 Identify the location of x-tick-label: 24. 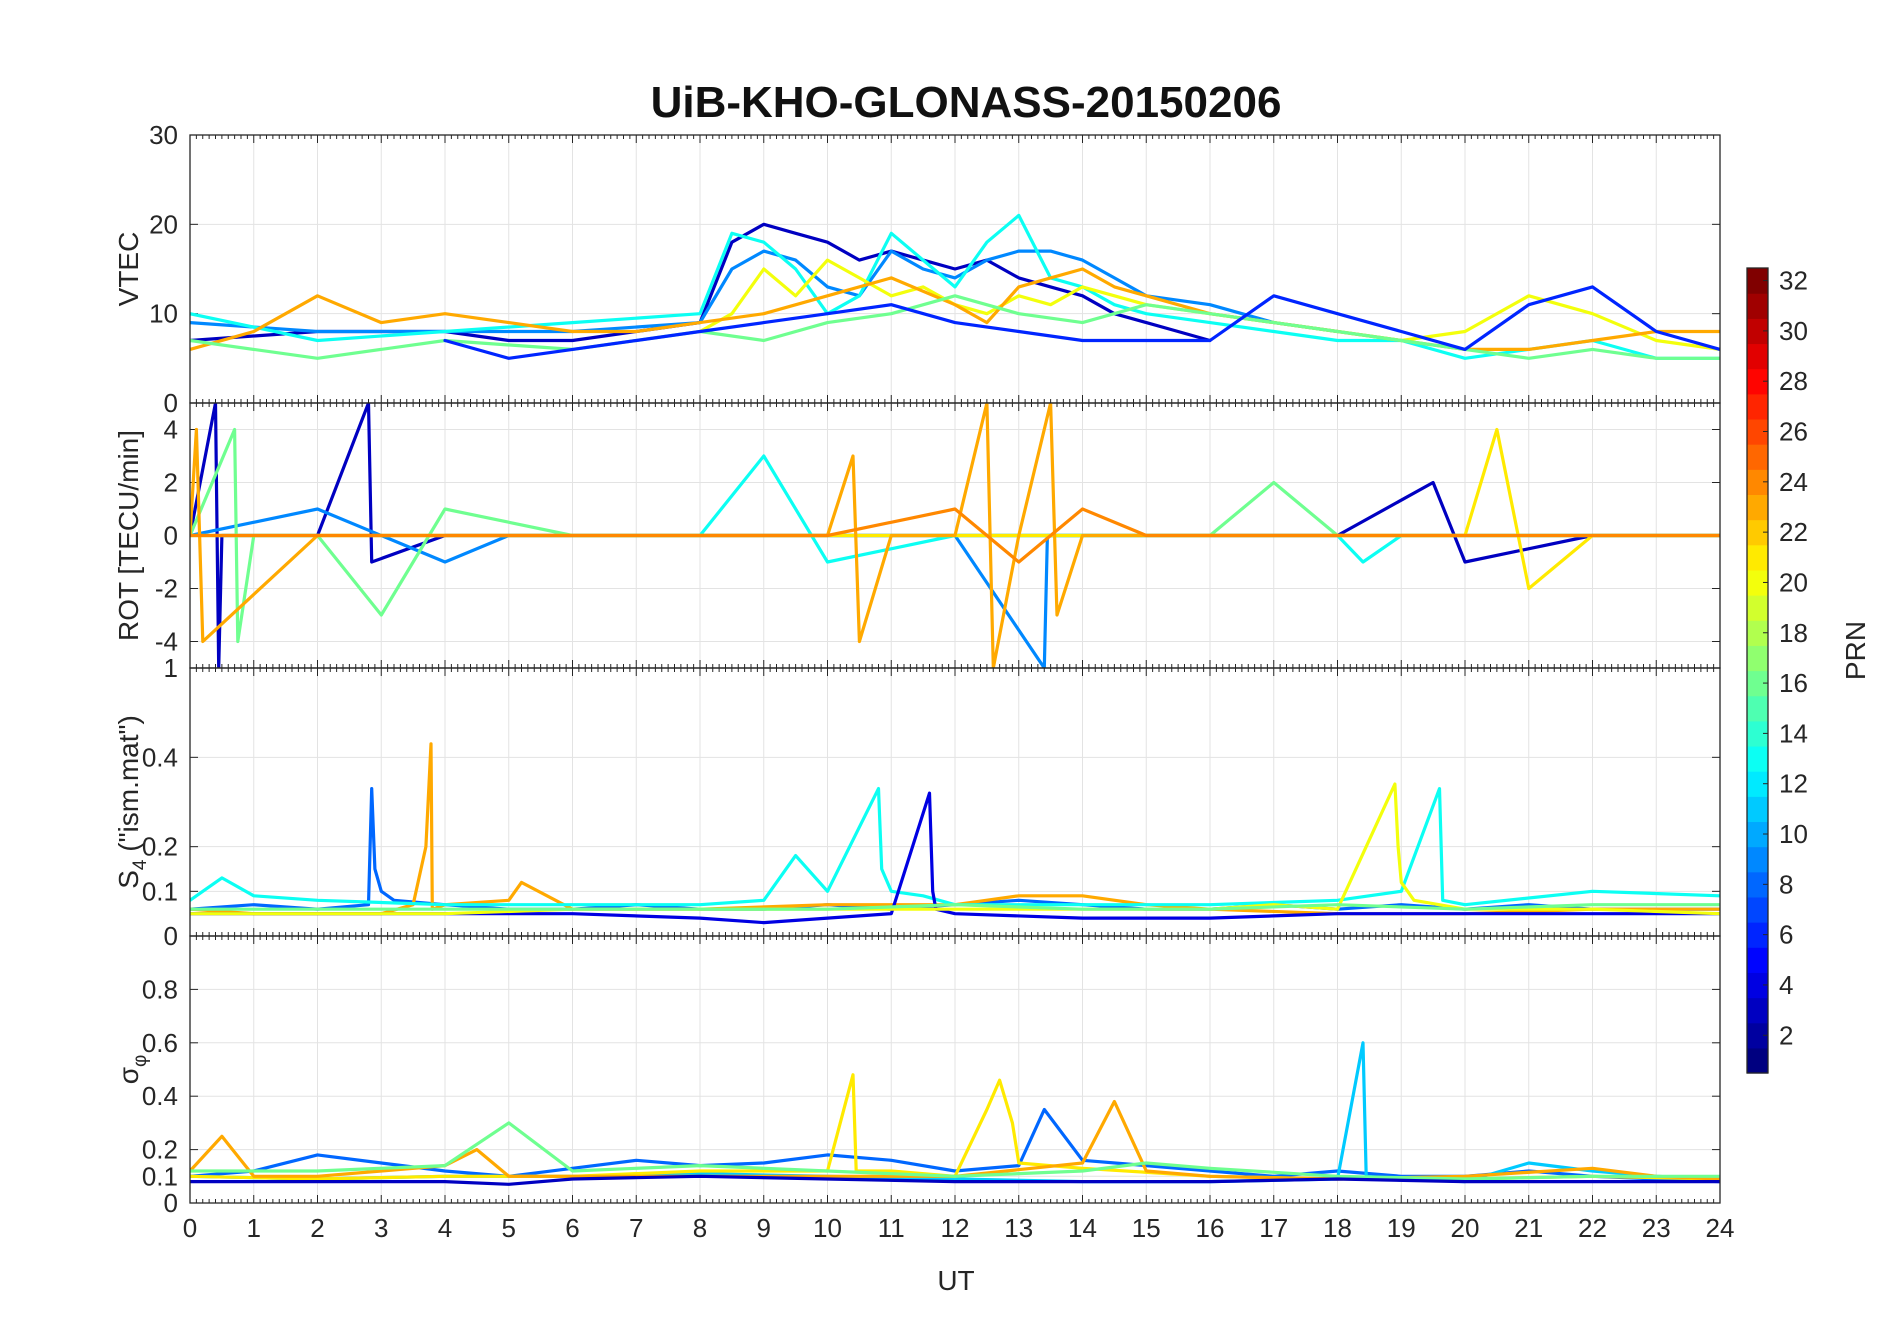
(1720, 1228).